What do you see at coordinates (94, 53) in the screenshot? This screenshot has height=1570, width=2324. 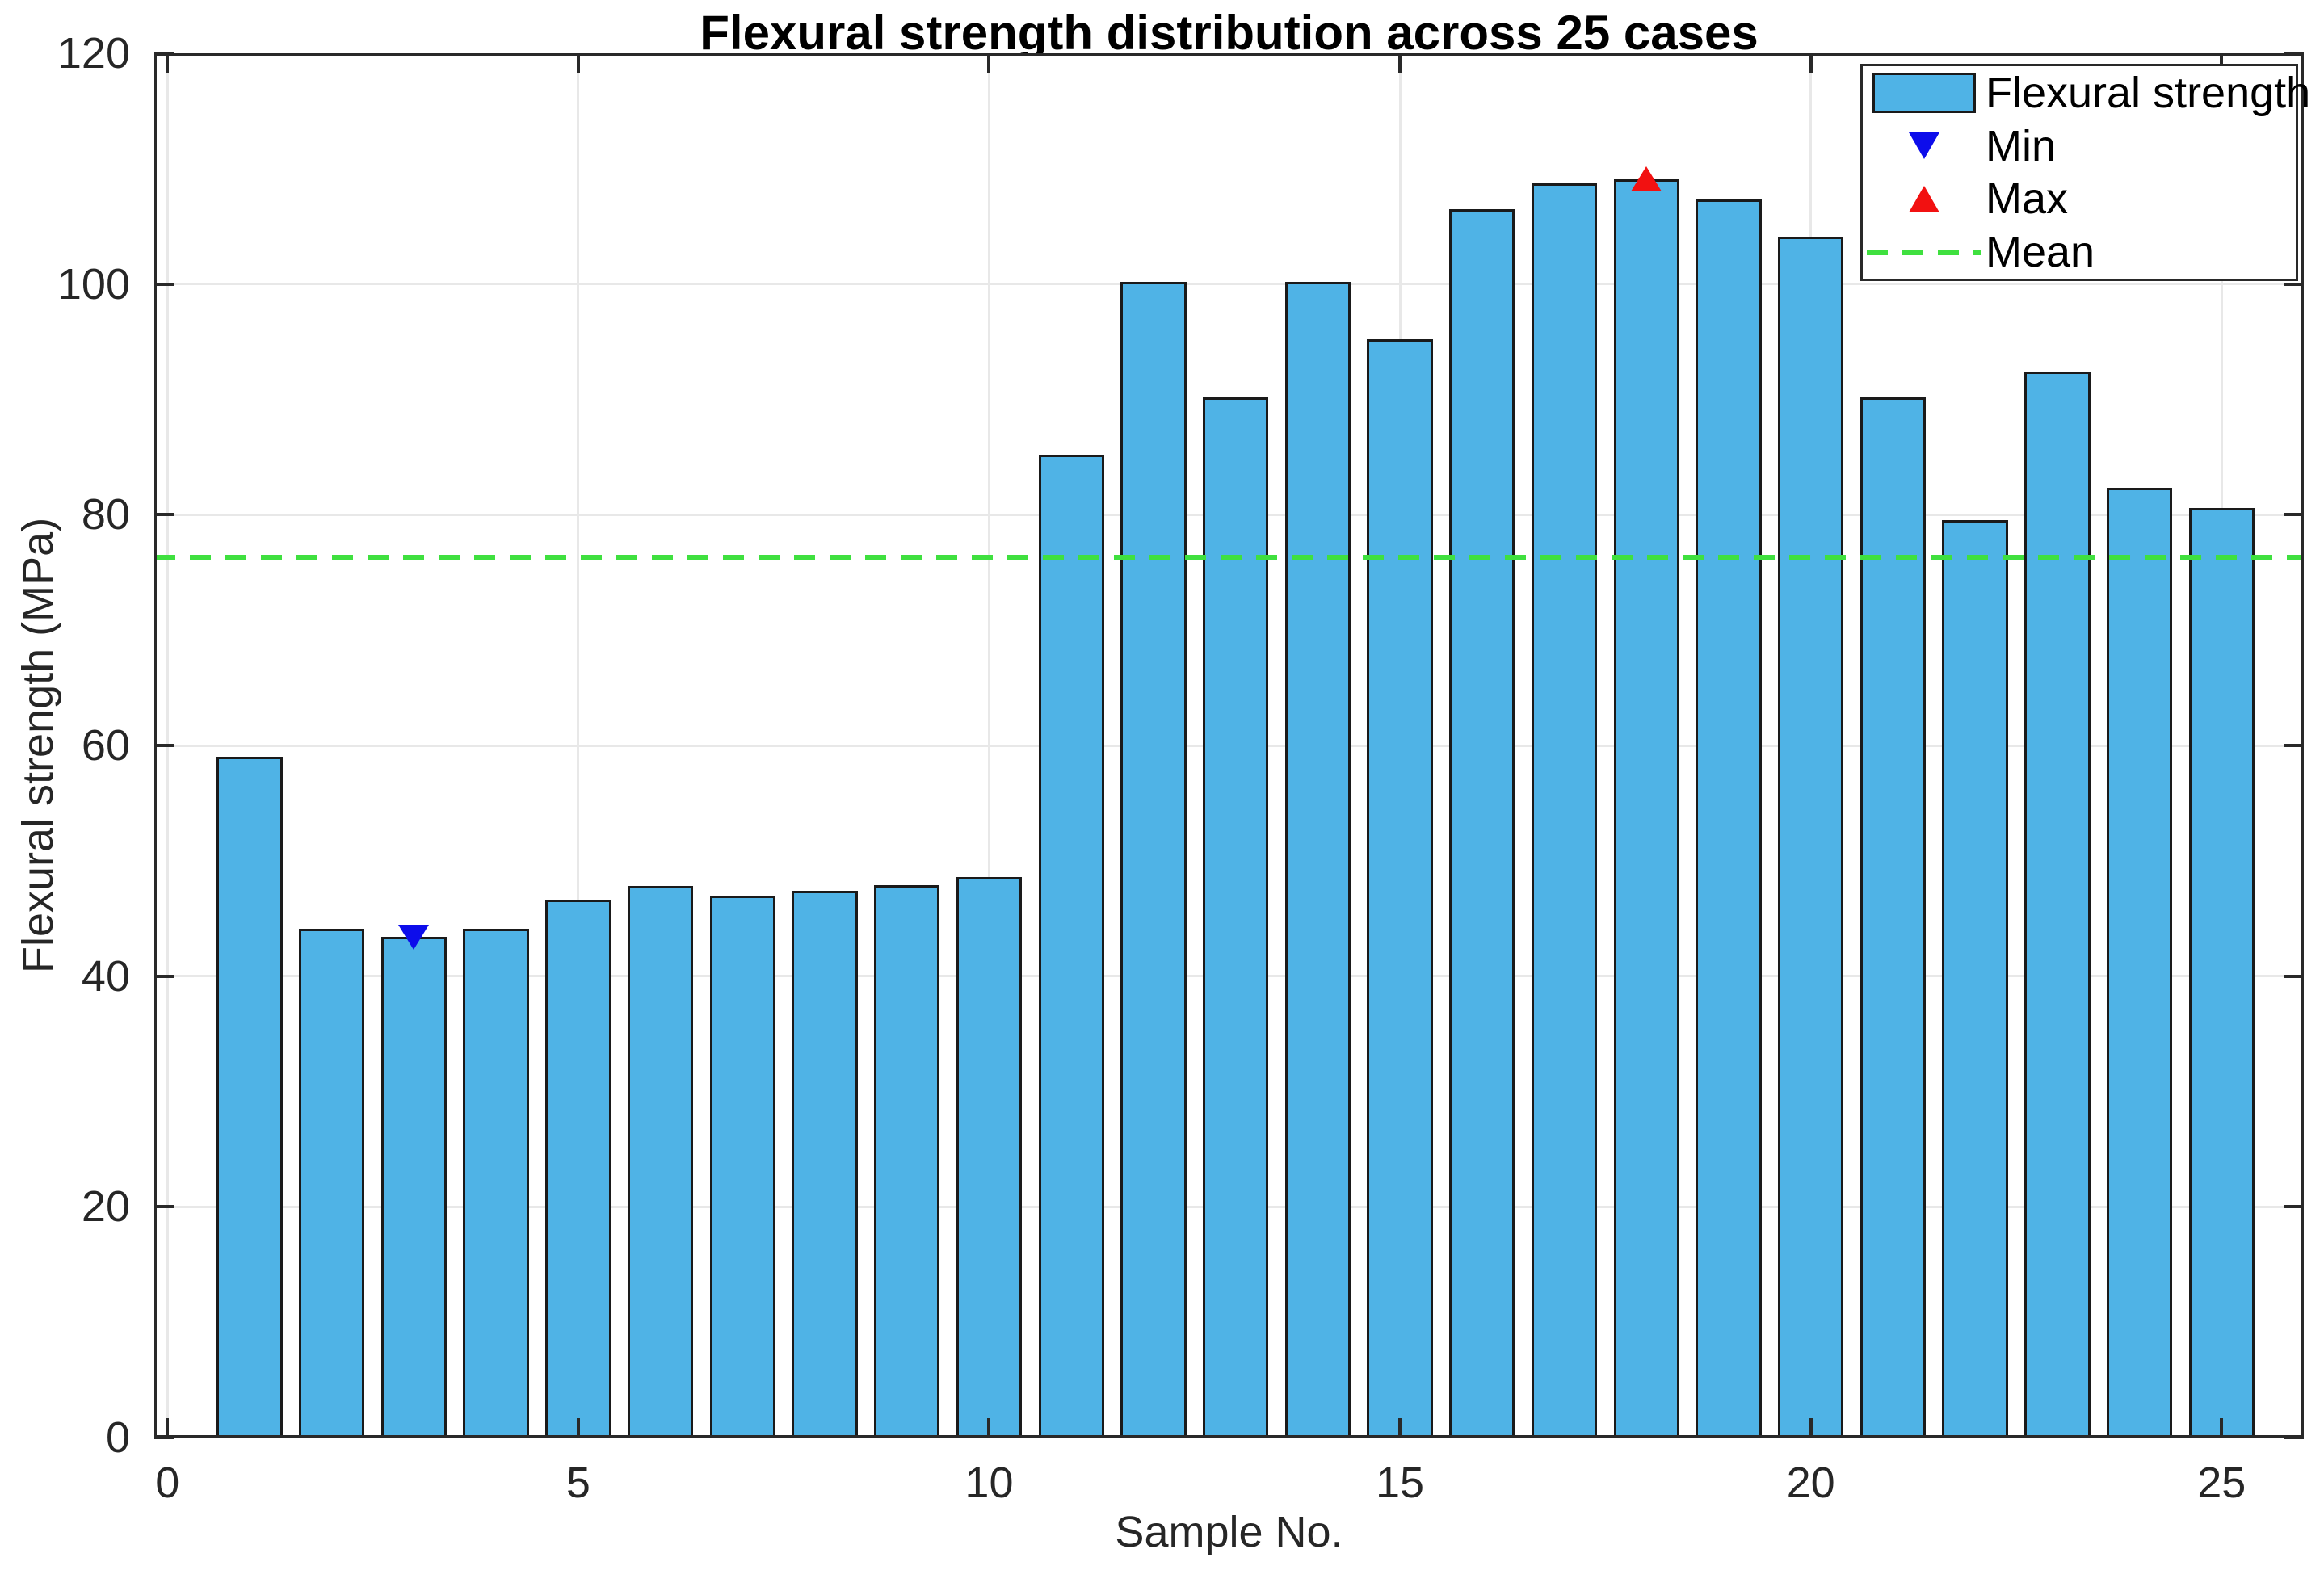 I see `y-tick-label: 120` at bounding box center [94, 53].